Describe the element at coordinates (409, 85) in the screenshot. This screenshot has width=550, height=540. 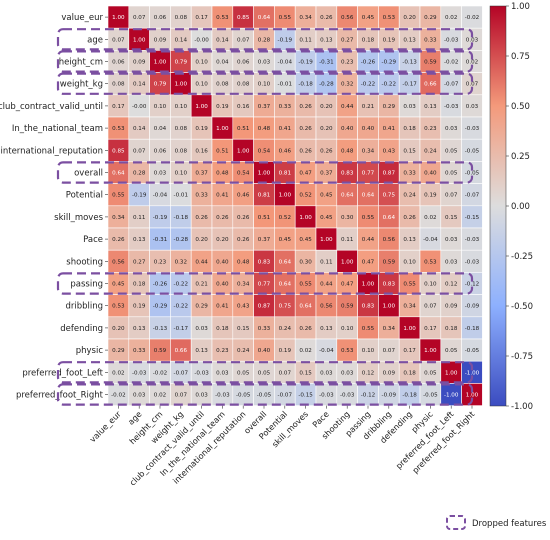
I see `cell-value-label: -0.17` at that location.